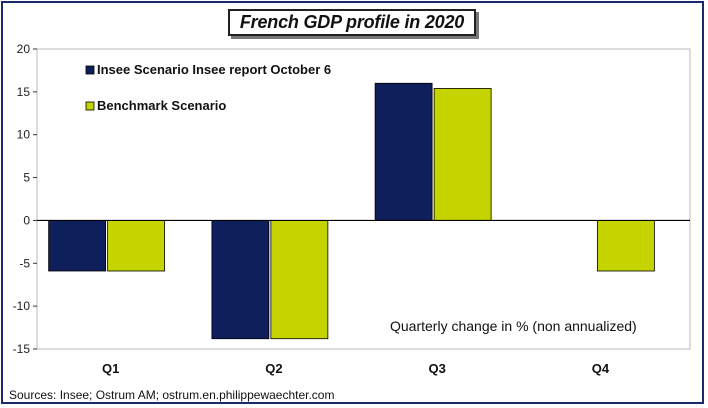 The width and height of the screenshot is (708, 408). Describe the element at coordinates (24, 263) in the screenshot. I see `y-tick-label: -5` at that location.